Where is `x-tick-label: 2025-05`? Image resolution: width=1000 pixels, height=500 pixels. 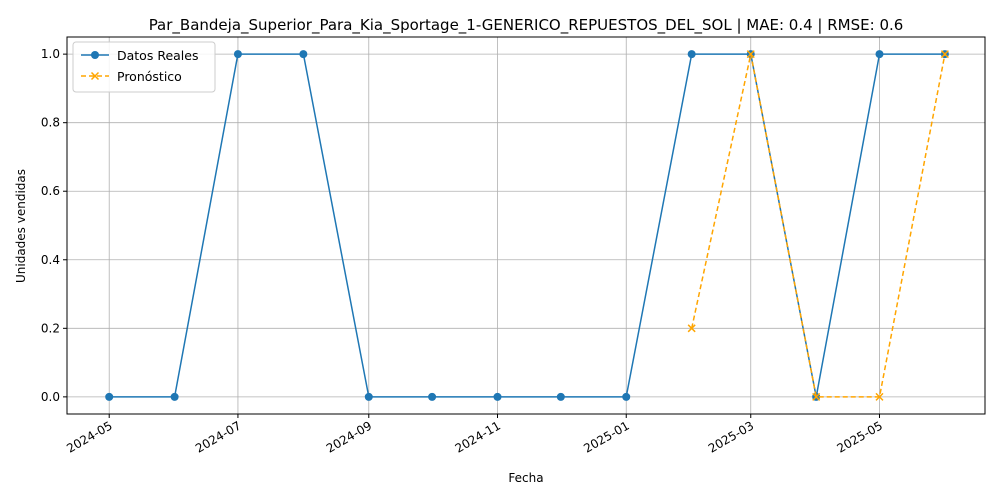
x-tick-label: 2025-05 is located at coordinates (860, 436).